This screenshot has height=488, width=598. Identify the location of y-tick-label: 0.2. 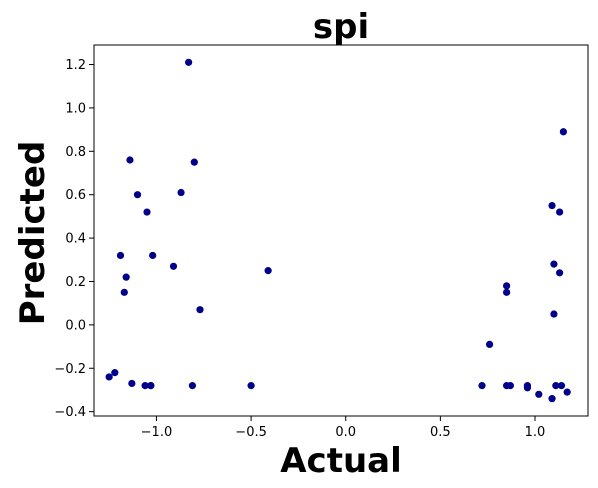
(75, 282).